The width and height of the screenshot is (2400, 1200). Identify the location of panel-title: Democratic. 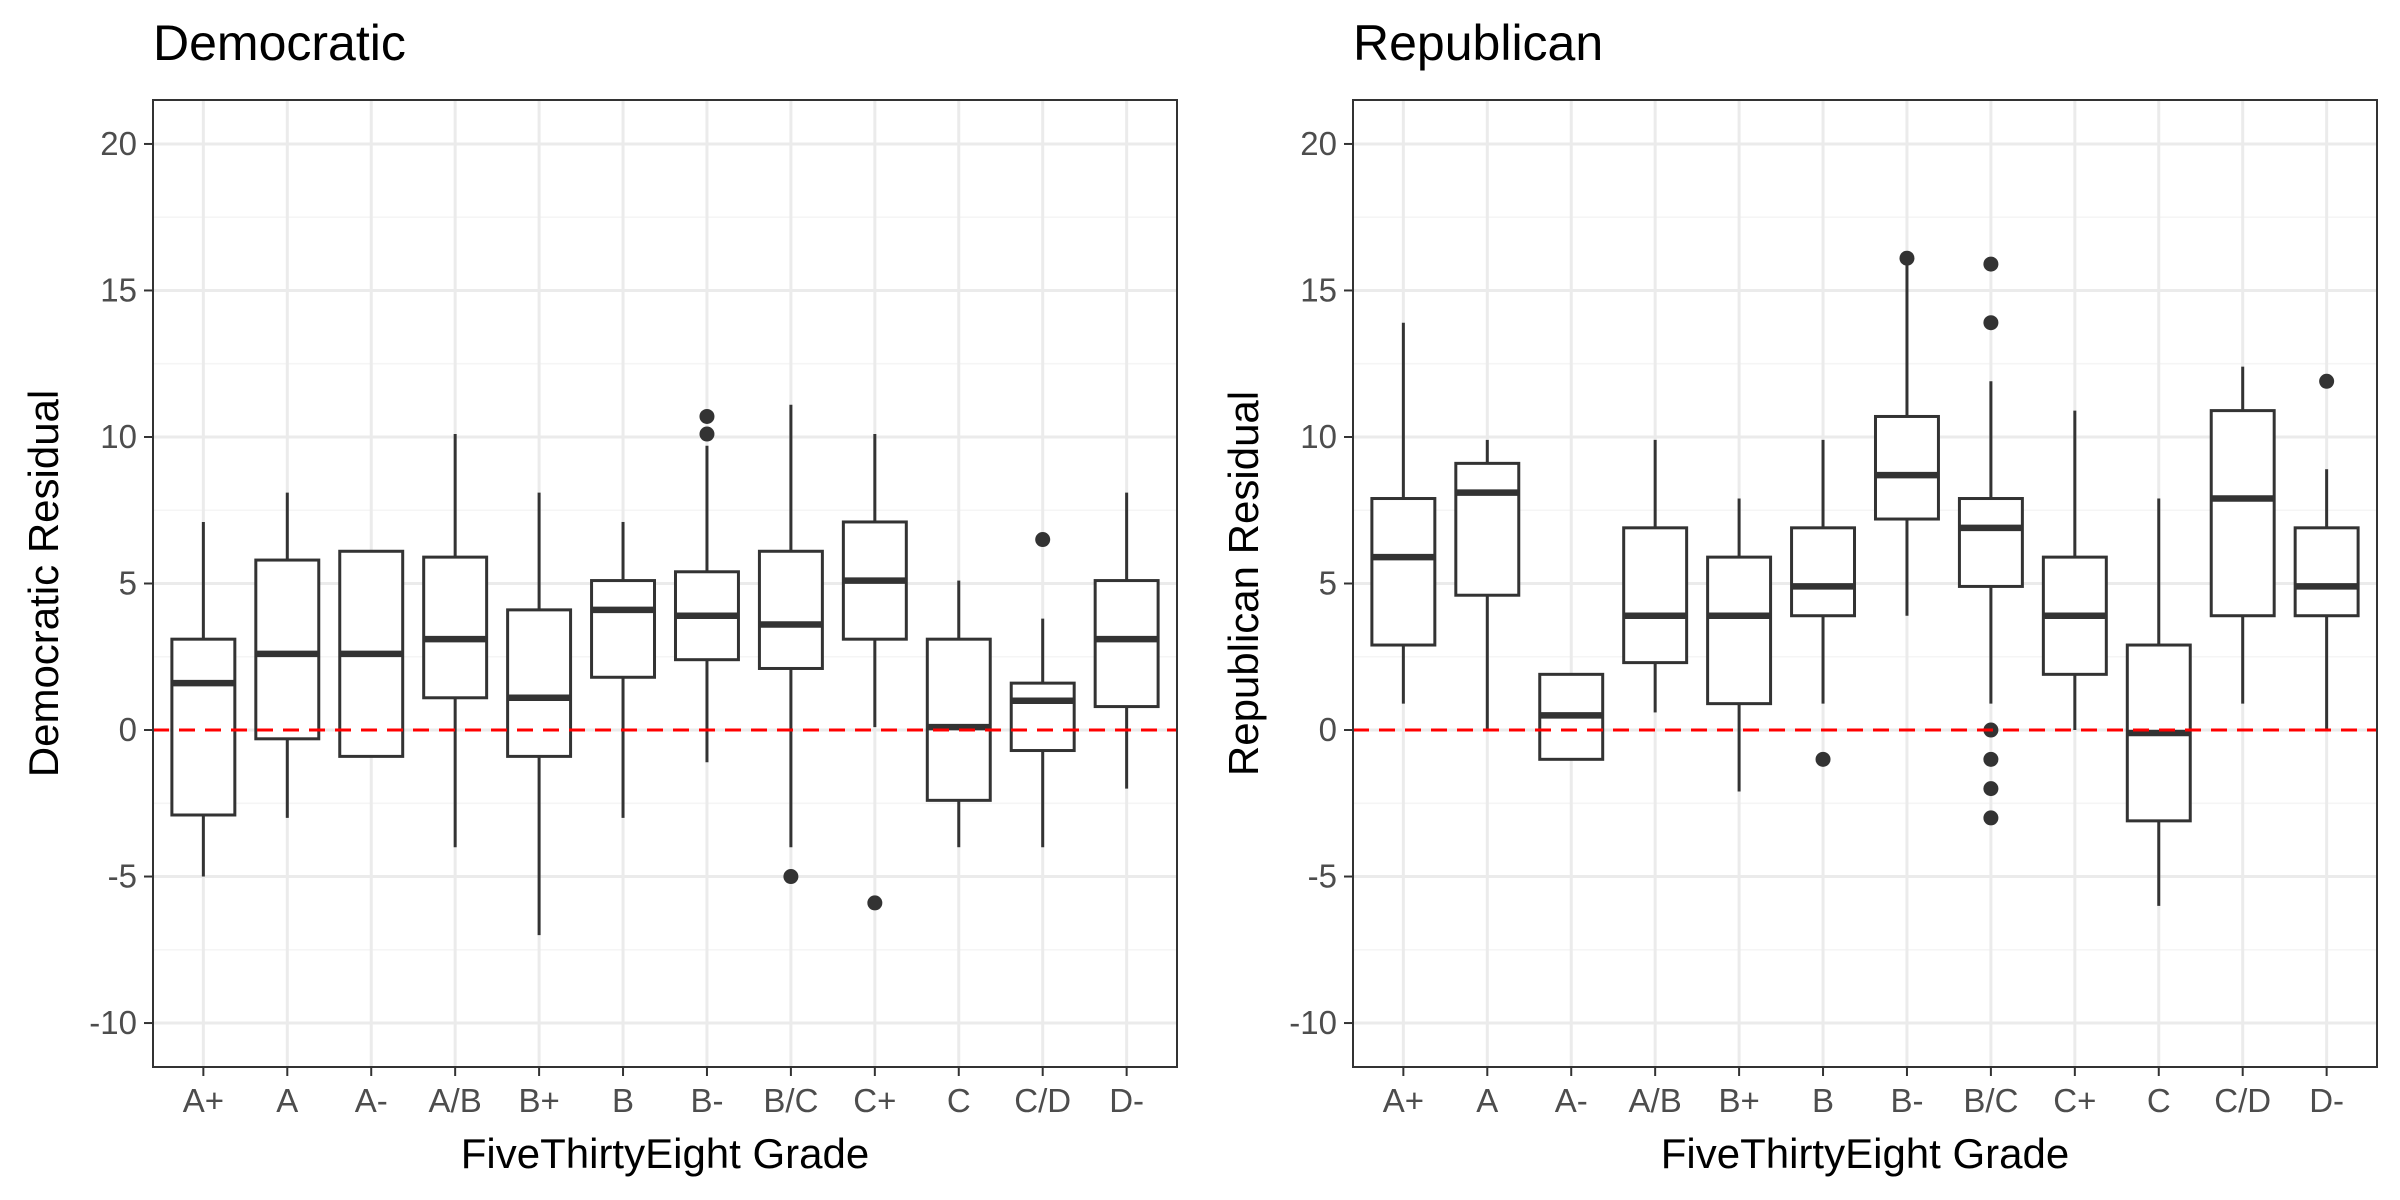
(279, 43).